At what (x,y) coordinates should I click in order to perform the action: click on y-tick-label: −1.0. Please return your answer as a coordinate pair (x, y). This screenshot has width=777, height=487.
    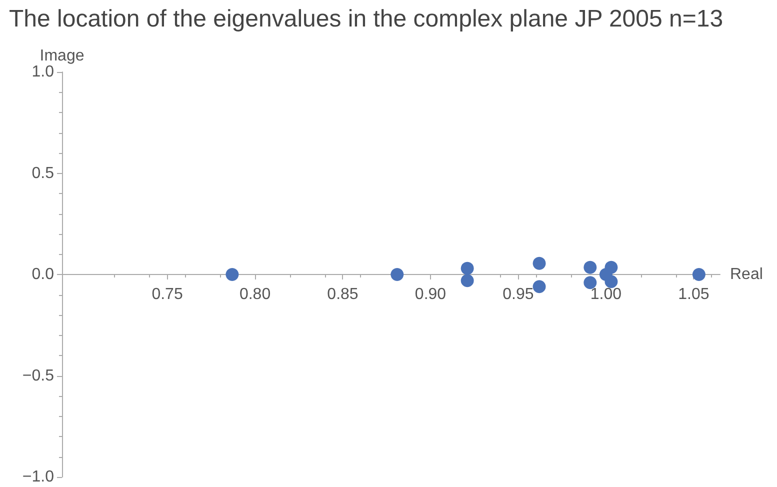
    Looking at the image, I should click on (38, 477).